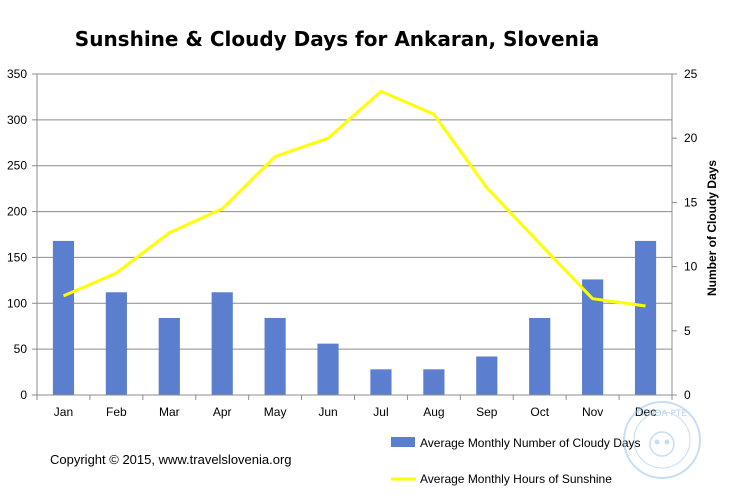  What do you see at coordinates (433, 412) in the screenshot?
I see `x-tick-label-aug: Aug` at bounding box center [433, 412].